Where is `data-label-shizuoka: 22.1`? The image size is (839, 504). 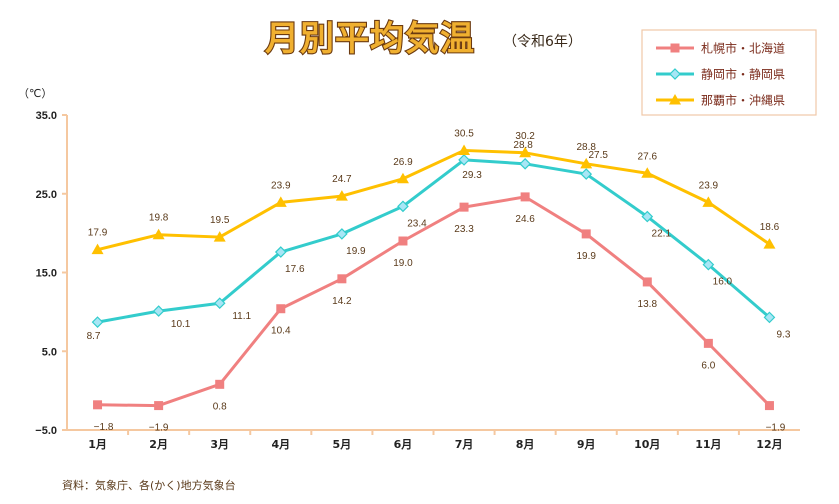 data-label-shizuoka: 22.1 is located at coordinates (662, 234).